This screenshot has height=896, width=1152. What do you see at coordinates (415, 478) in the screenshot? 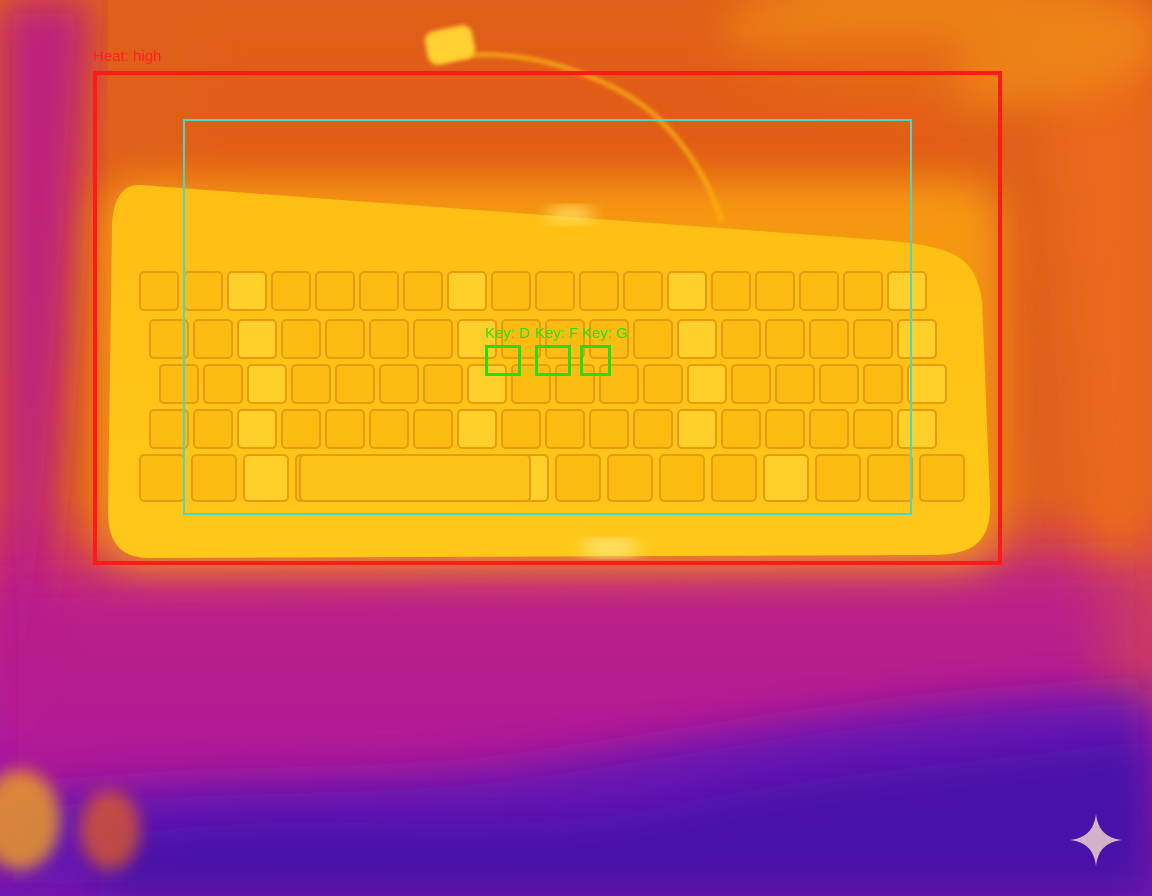
I see `spacebar` at bounding box center [415, 478].